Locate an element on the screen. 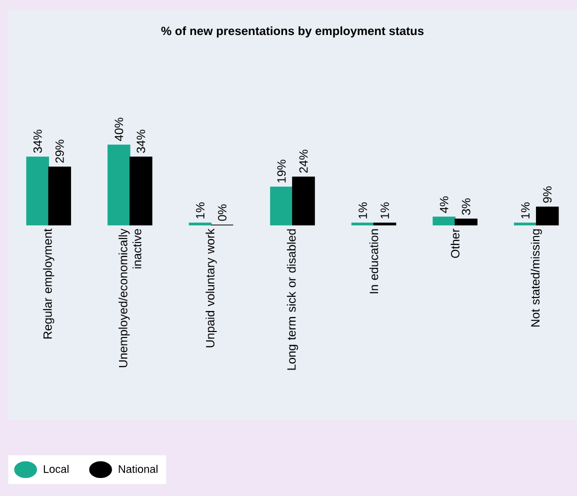 The width and height of the screenshot is (577, 496). data-label: 40% is located at coordinates (119, 129).